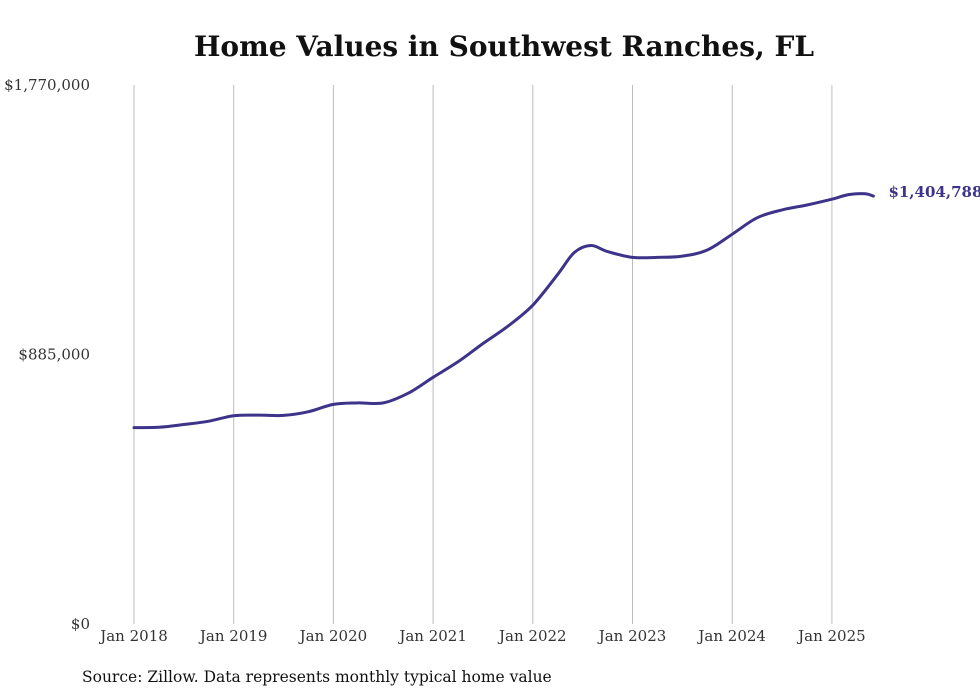  I want to click on end-value-label: $1,404,788, so click(934, 192).